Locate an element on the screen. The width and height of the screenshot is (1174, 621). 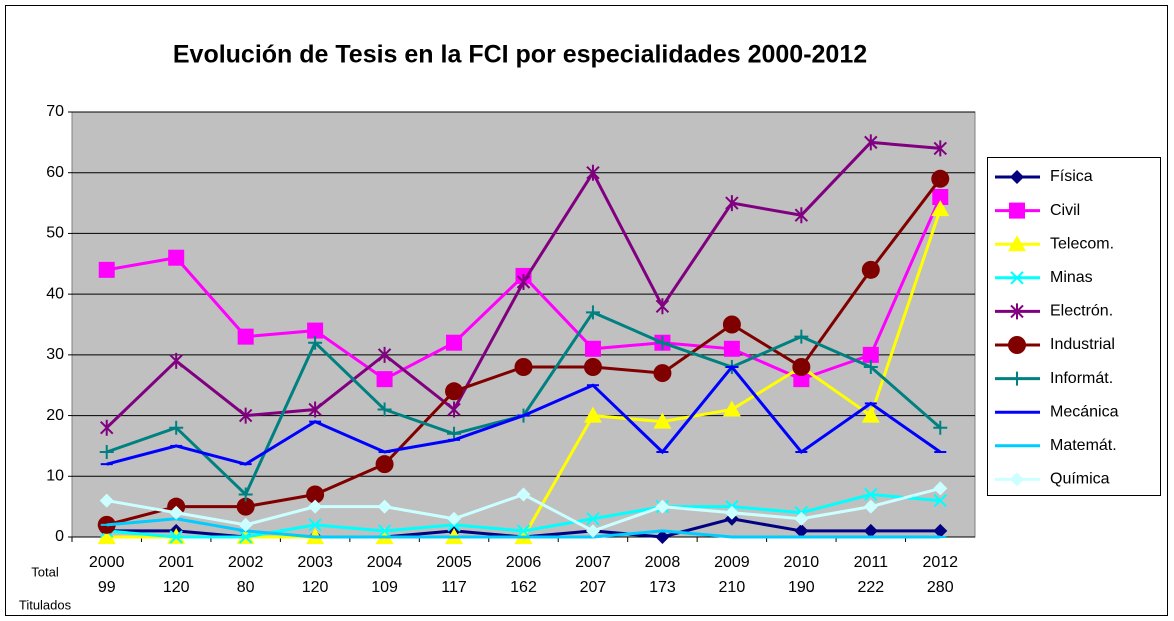
y-tick-label: 60 is located at coordinates (55, 172).